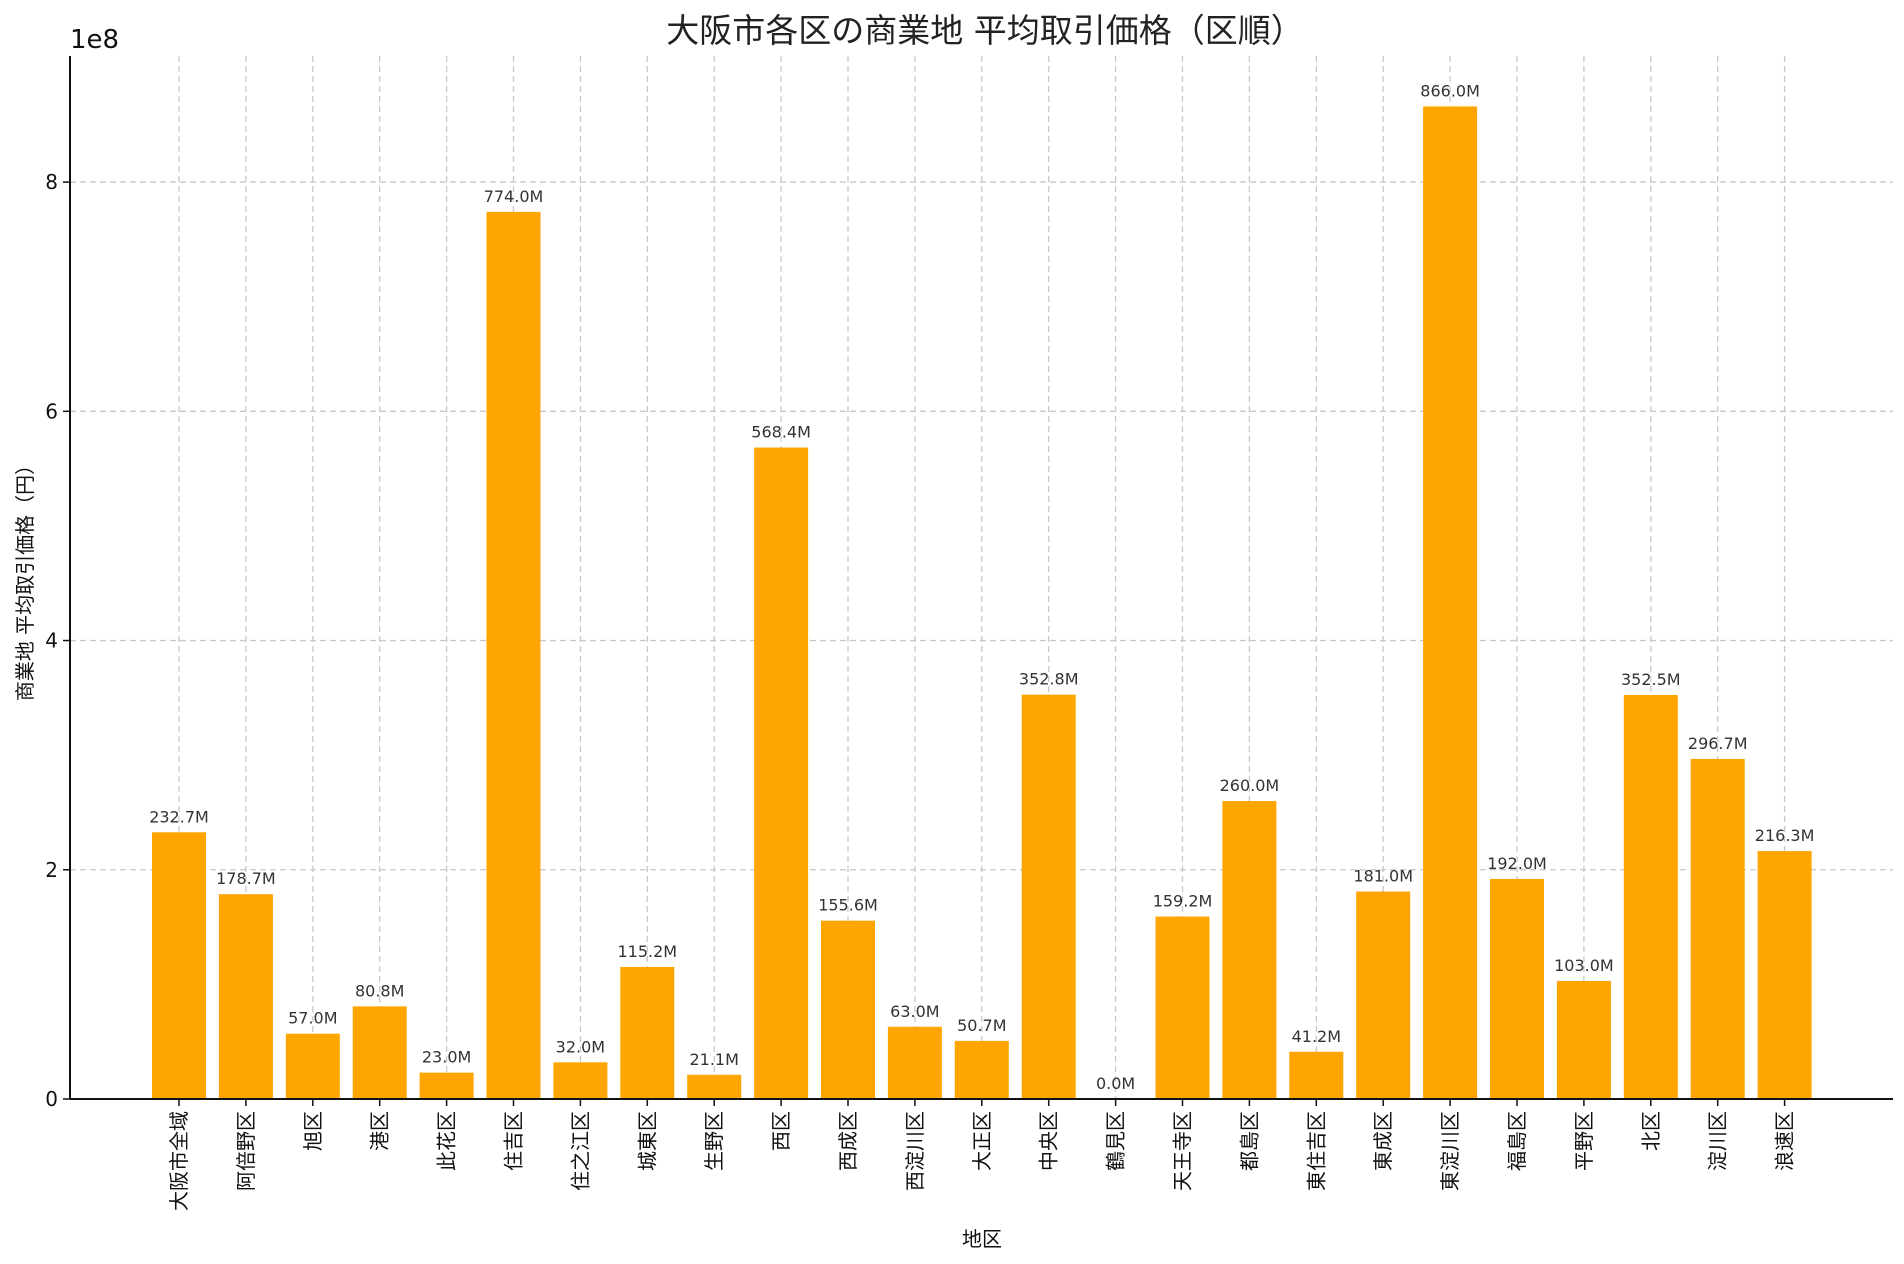 The image size is (1904, 1264). Describe the element at coordinates (1785, 835) in the screenshot. I see `data-label: 216.3M` at that location.